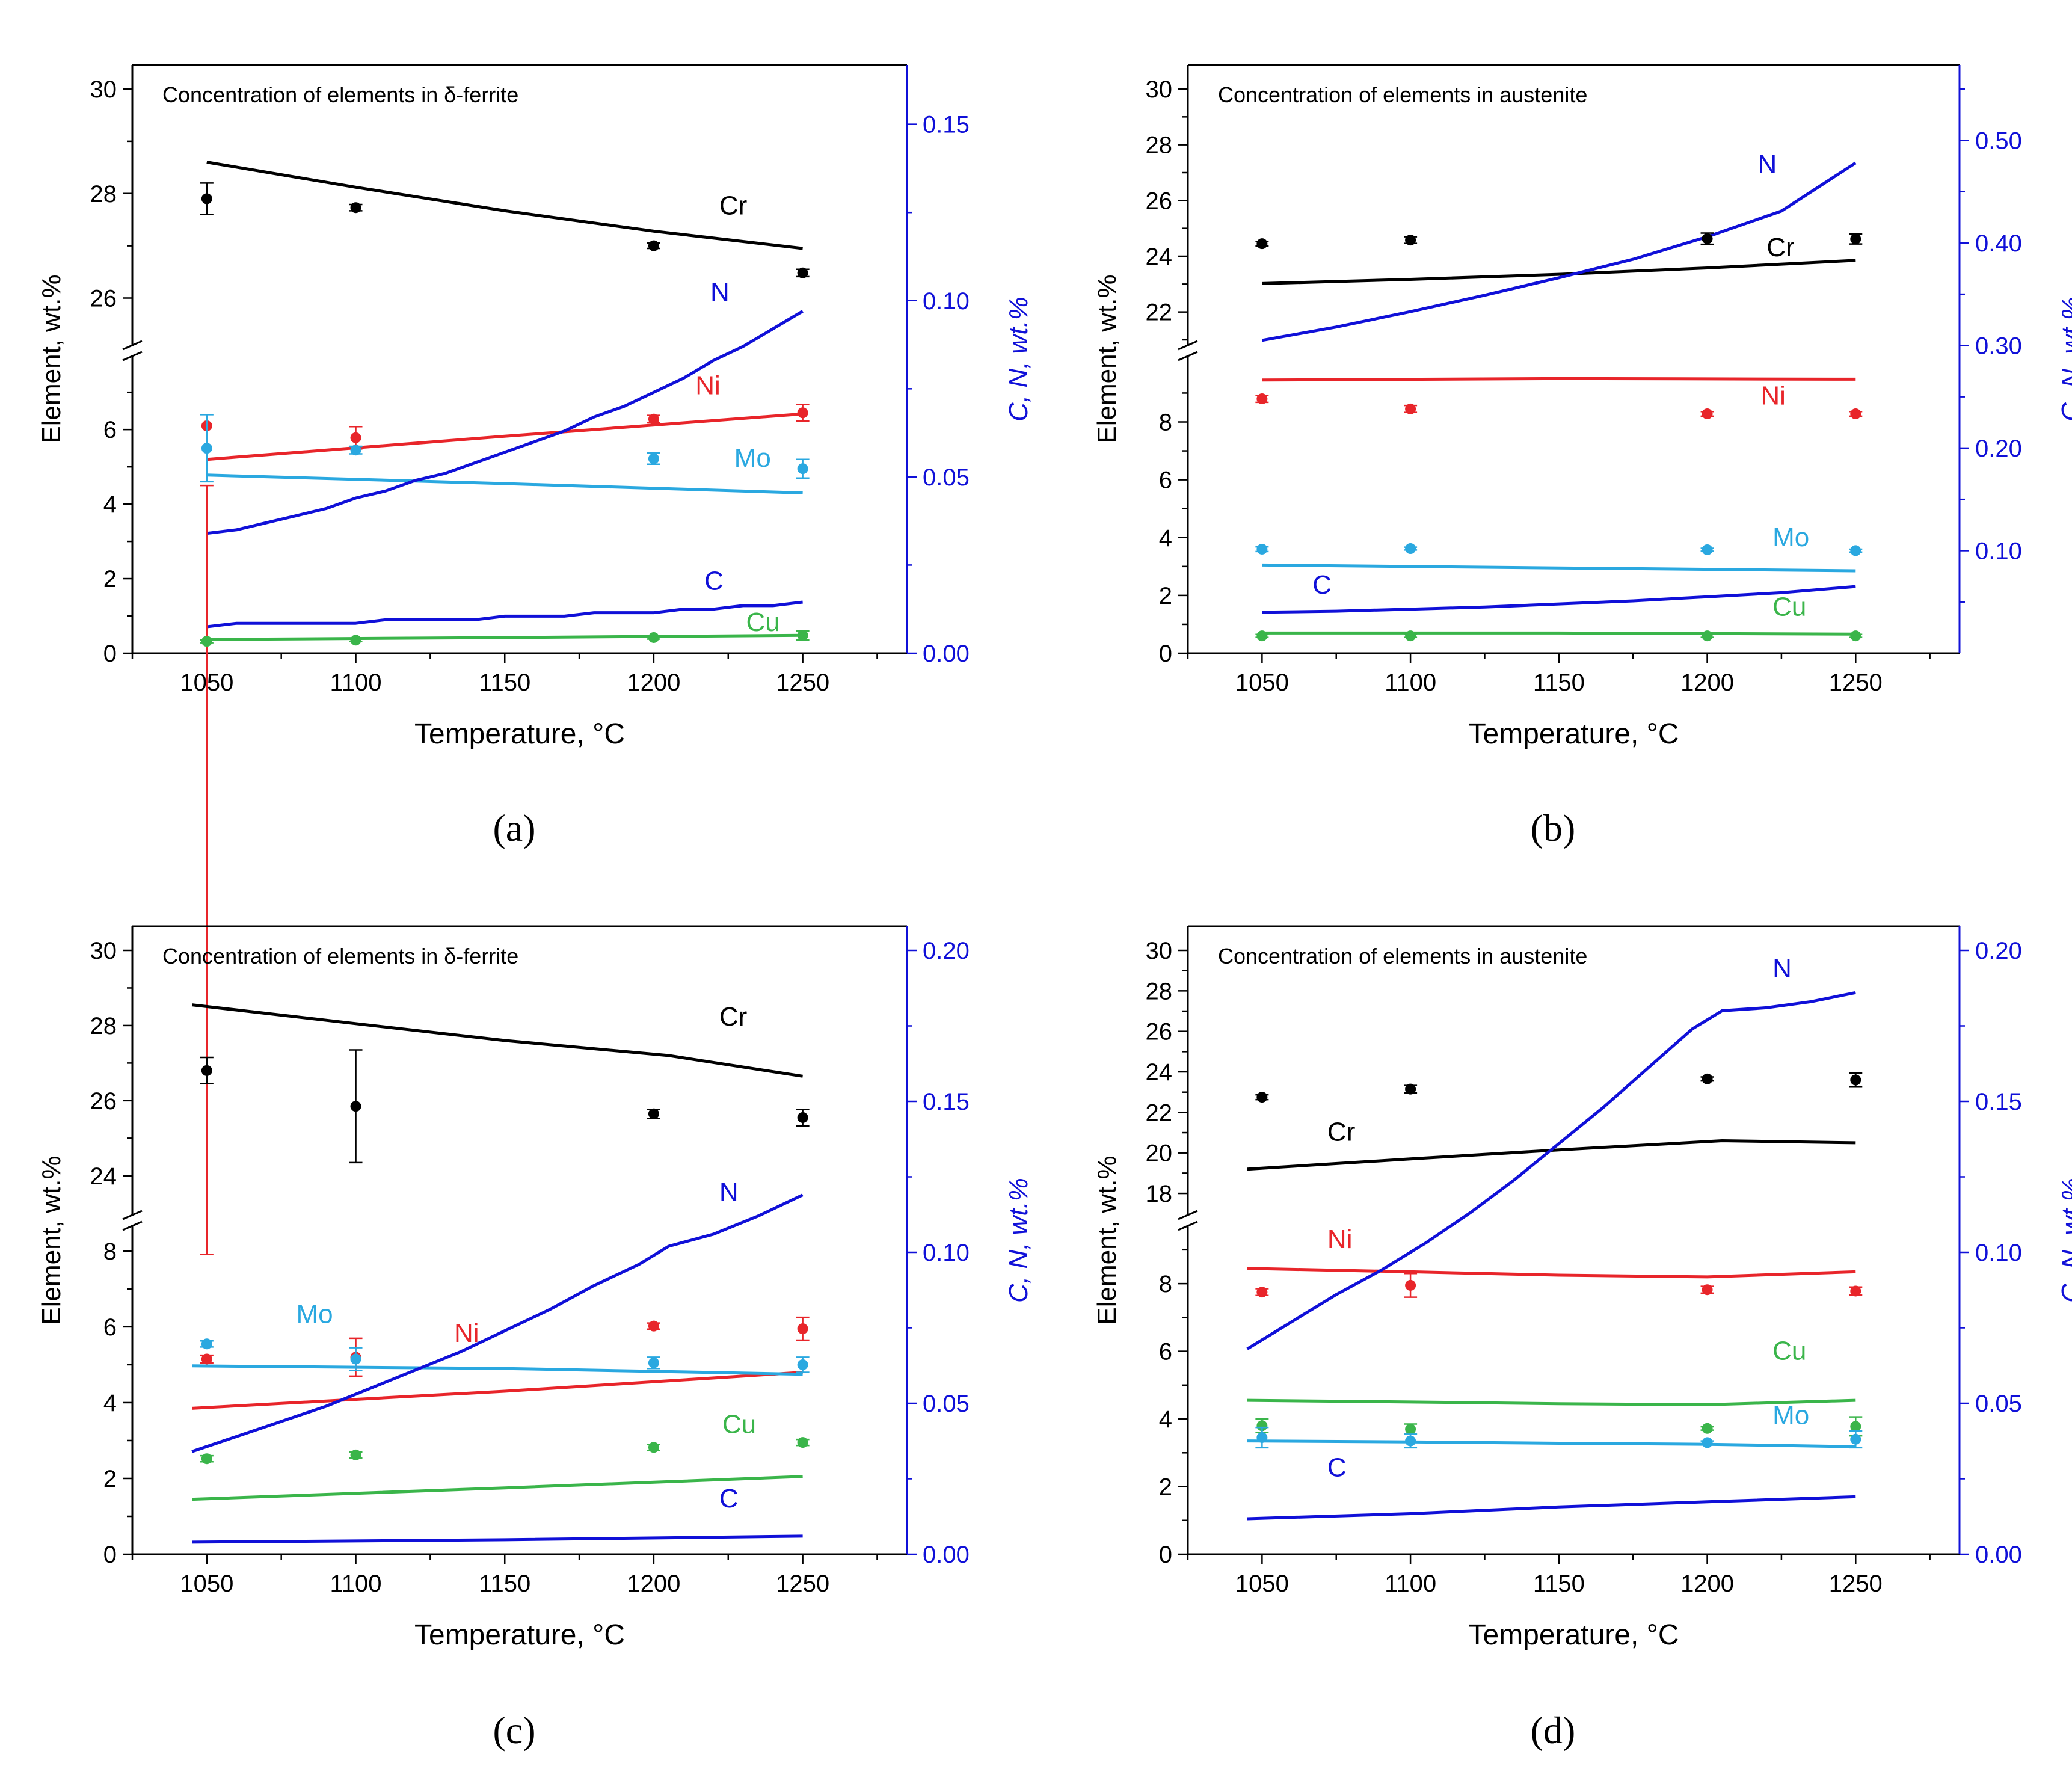 This screenshot has width=2072, height=1775. Describe the element at coordinates (340, 94) in the screenshot. I see `chart-title: Concentration of elements in δ-ferrite` at that location.